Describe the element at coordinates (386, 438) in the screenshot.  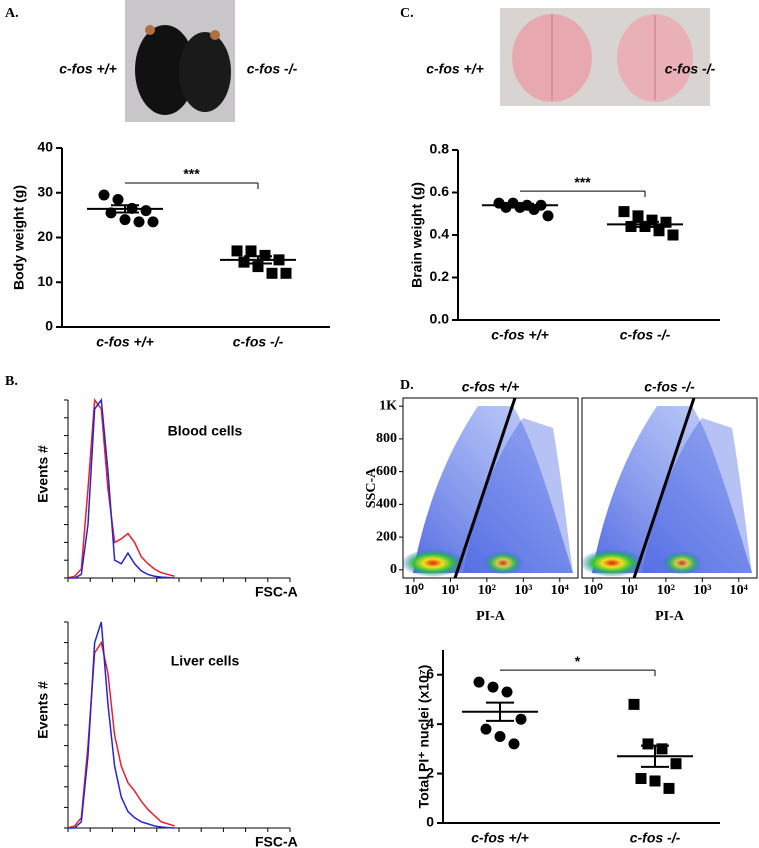
I see `y-tick-label: 800` at that location.